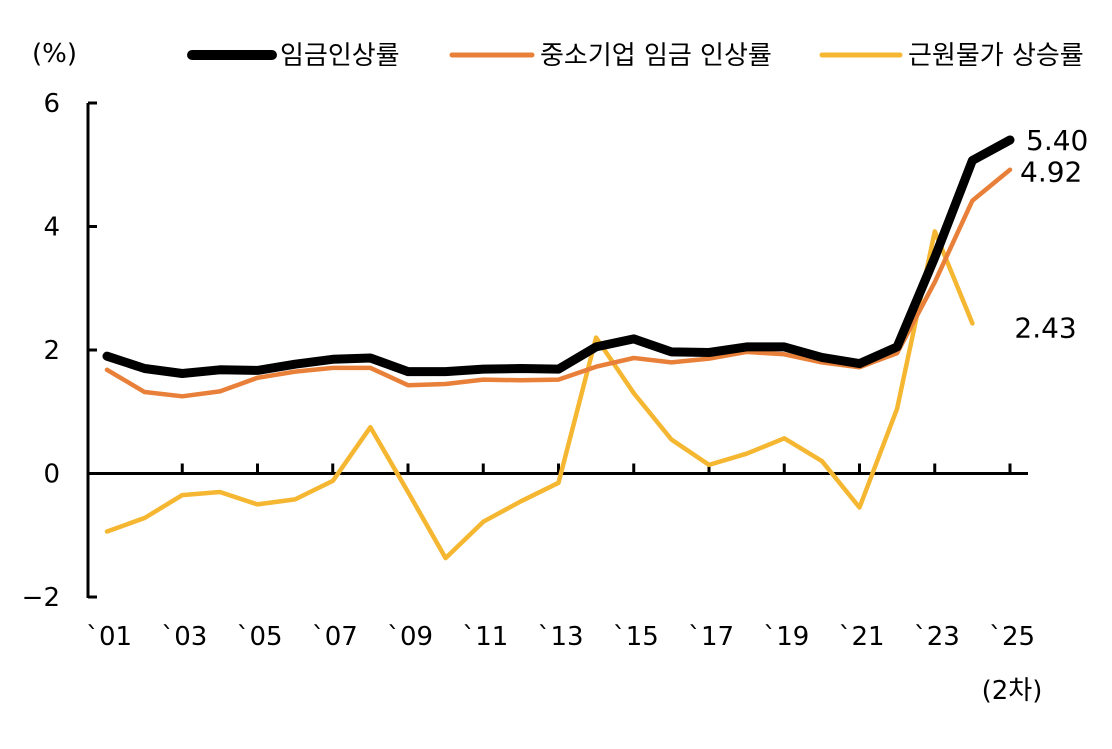 Image resolution: width=1112 pixels, height=749 pixels. What do you see at coordinates (1051, 172) in the screenshot?
I see `end-value-label-1: 4.92` at bounding box center [1051, 172].